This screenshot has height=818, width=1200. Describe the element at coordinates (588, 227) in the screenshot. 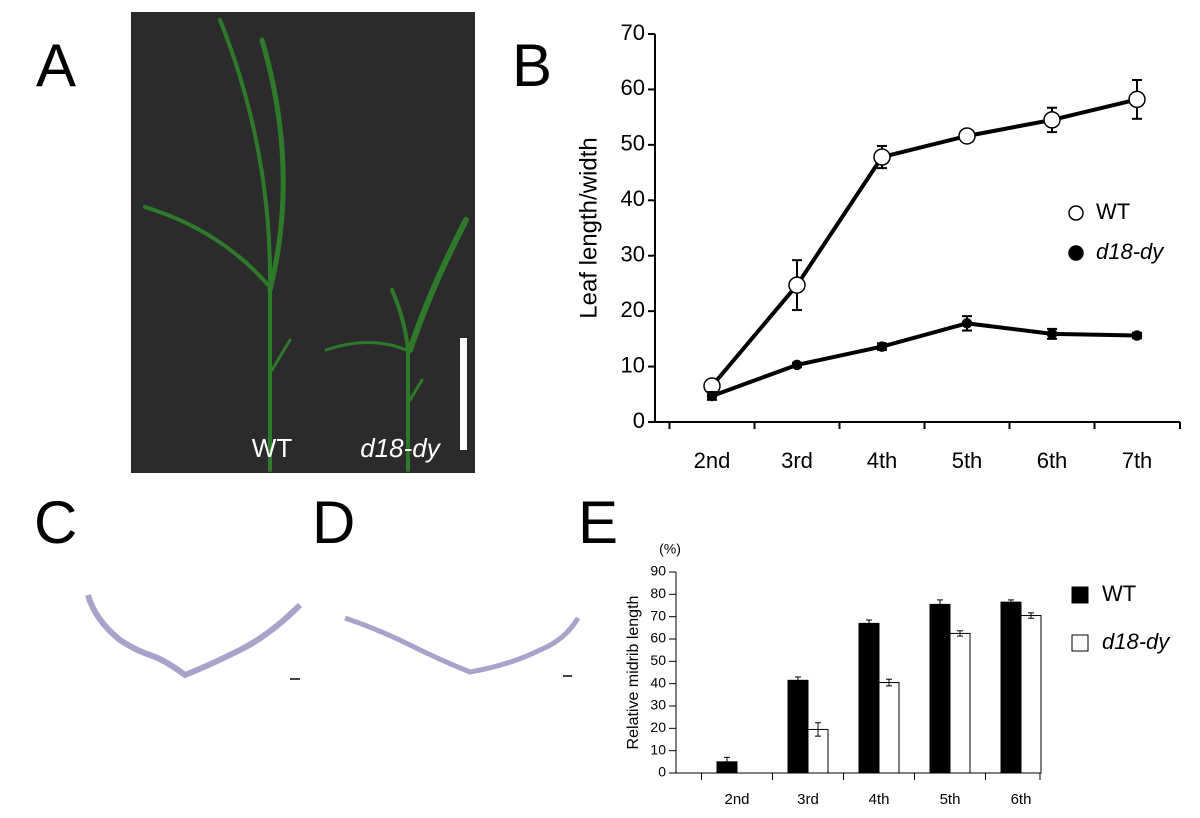

I see `y-axis-label: Leaf length/width` at that location.